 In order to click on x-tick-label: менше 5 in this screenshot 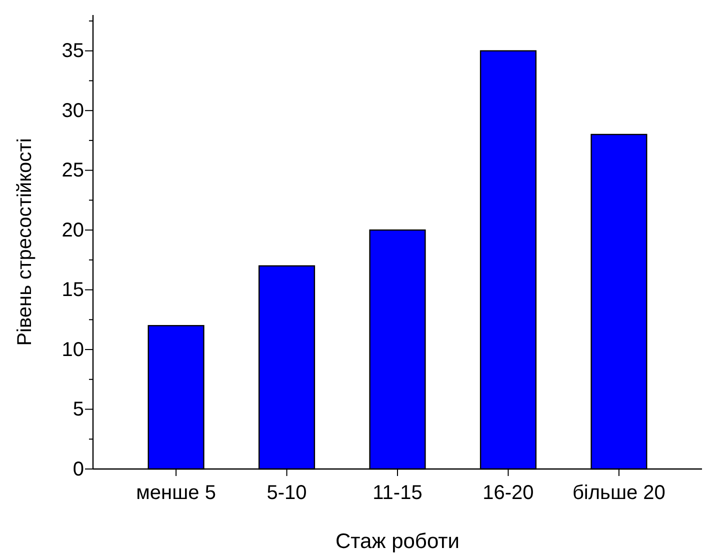, I will do `click(176, 493)`.